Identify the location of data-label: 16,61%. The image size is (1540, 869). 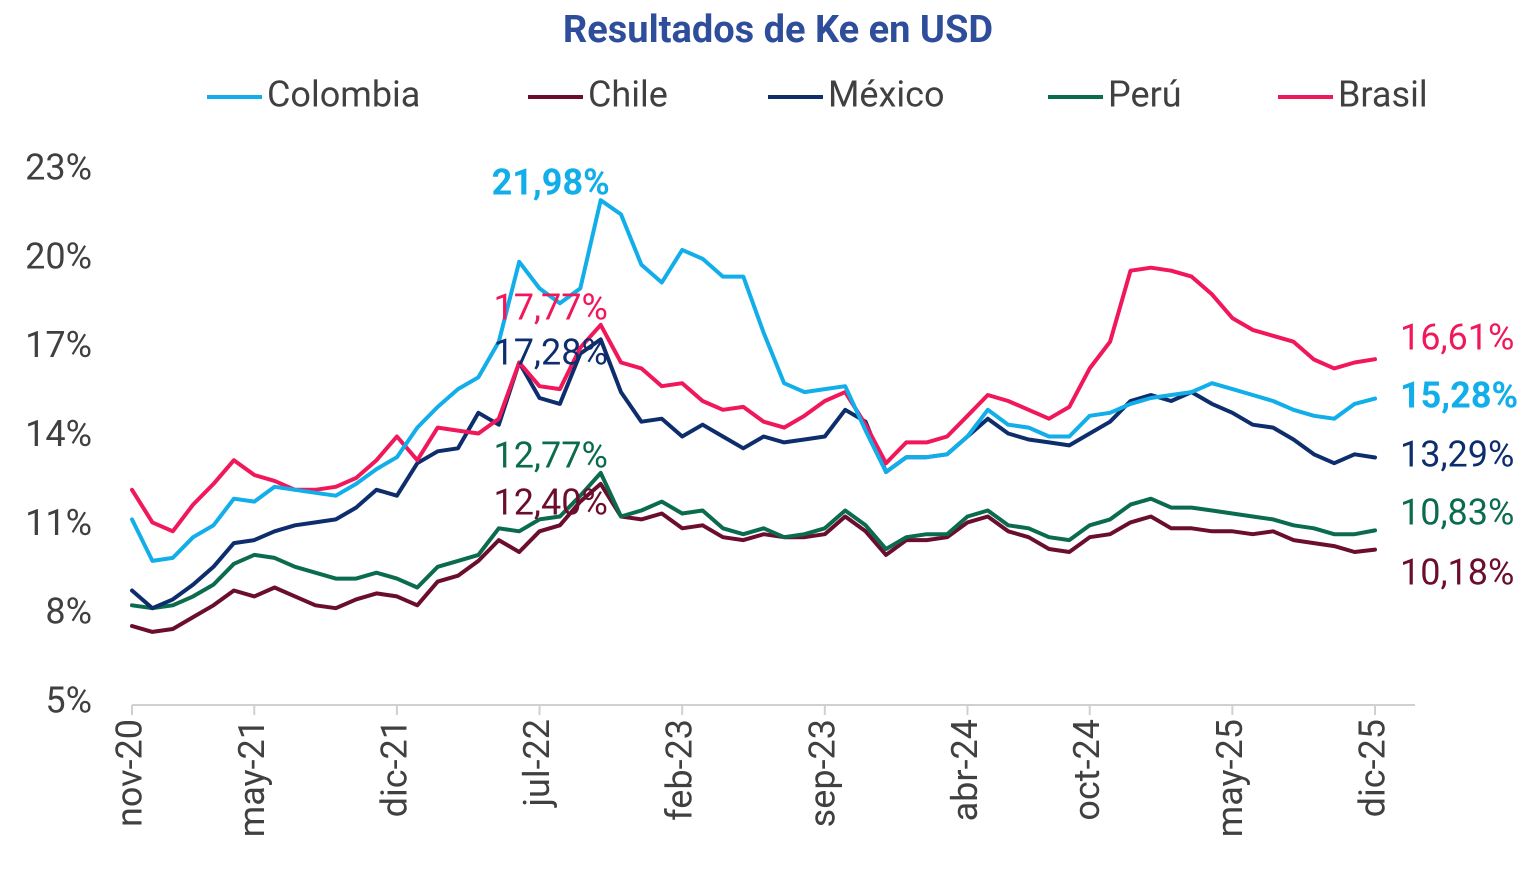
(1457, 338).